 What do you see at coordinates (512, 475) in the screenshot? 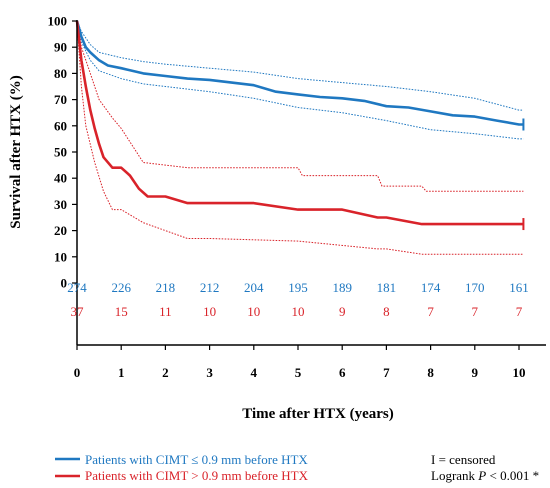
I see `logrank-suffix: < 0.001 *` at bounding box center [512, 475].